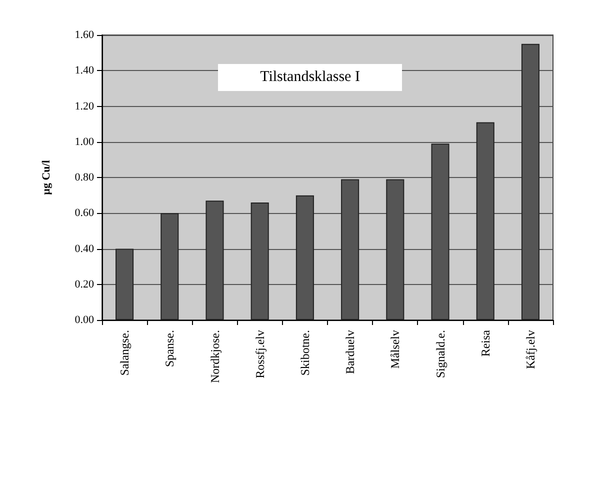  I want to click on x-tick-label: Barduelv, so click(350, 352).